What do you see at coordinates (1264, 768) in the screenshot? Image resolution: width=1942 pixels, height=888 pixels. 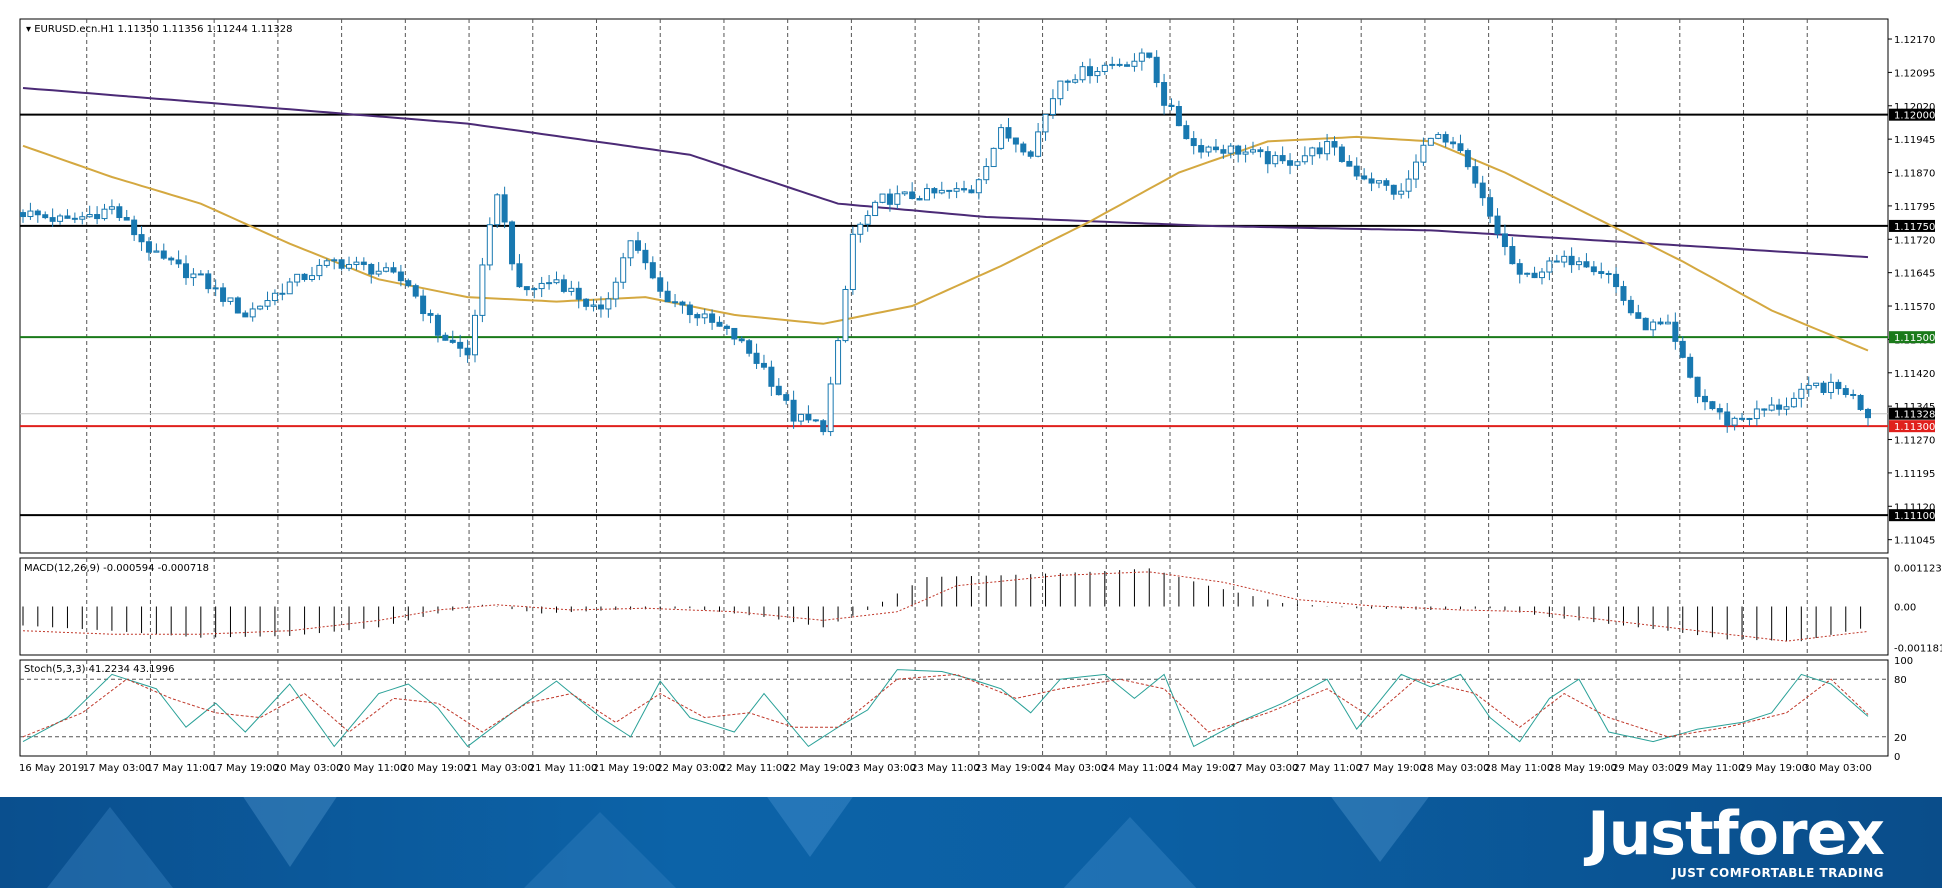 I see `x-tick-label: 27 May 03:00` at bounding box center [1264, 768].